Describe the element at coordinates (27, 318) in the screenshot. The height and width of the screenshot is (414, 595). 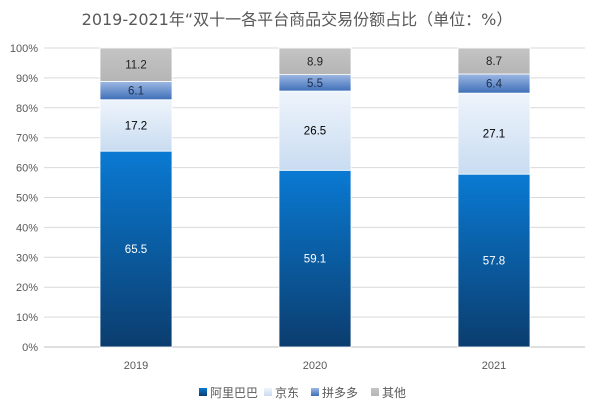
I see `y-tick-label: 10%` at that location.